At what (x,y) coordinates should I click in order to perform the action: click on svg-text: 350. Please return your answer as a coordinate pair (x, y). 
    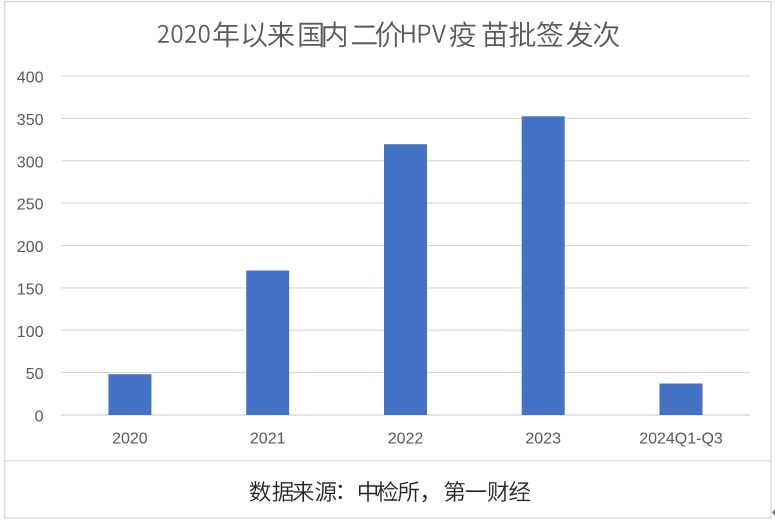
    Looking at the image, I should click on (30, 120).